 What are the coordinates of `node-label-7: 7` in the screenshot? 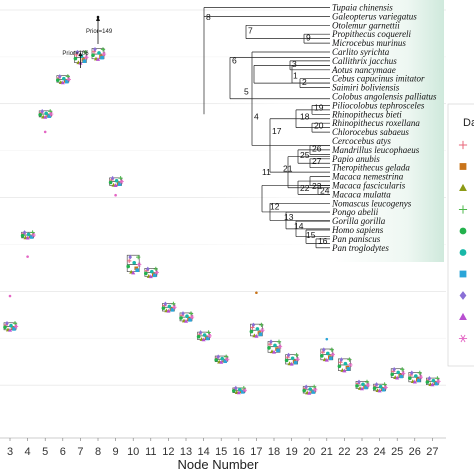 It's located at (250, 30).